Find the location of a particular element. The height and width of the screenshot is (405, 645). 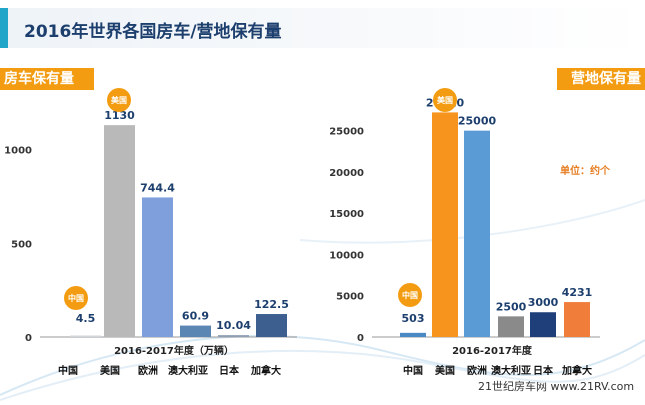

us-badge-text-left: 美国 is located at coordinates (119, 100).